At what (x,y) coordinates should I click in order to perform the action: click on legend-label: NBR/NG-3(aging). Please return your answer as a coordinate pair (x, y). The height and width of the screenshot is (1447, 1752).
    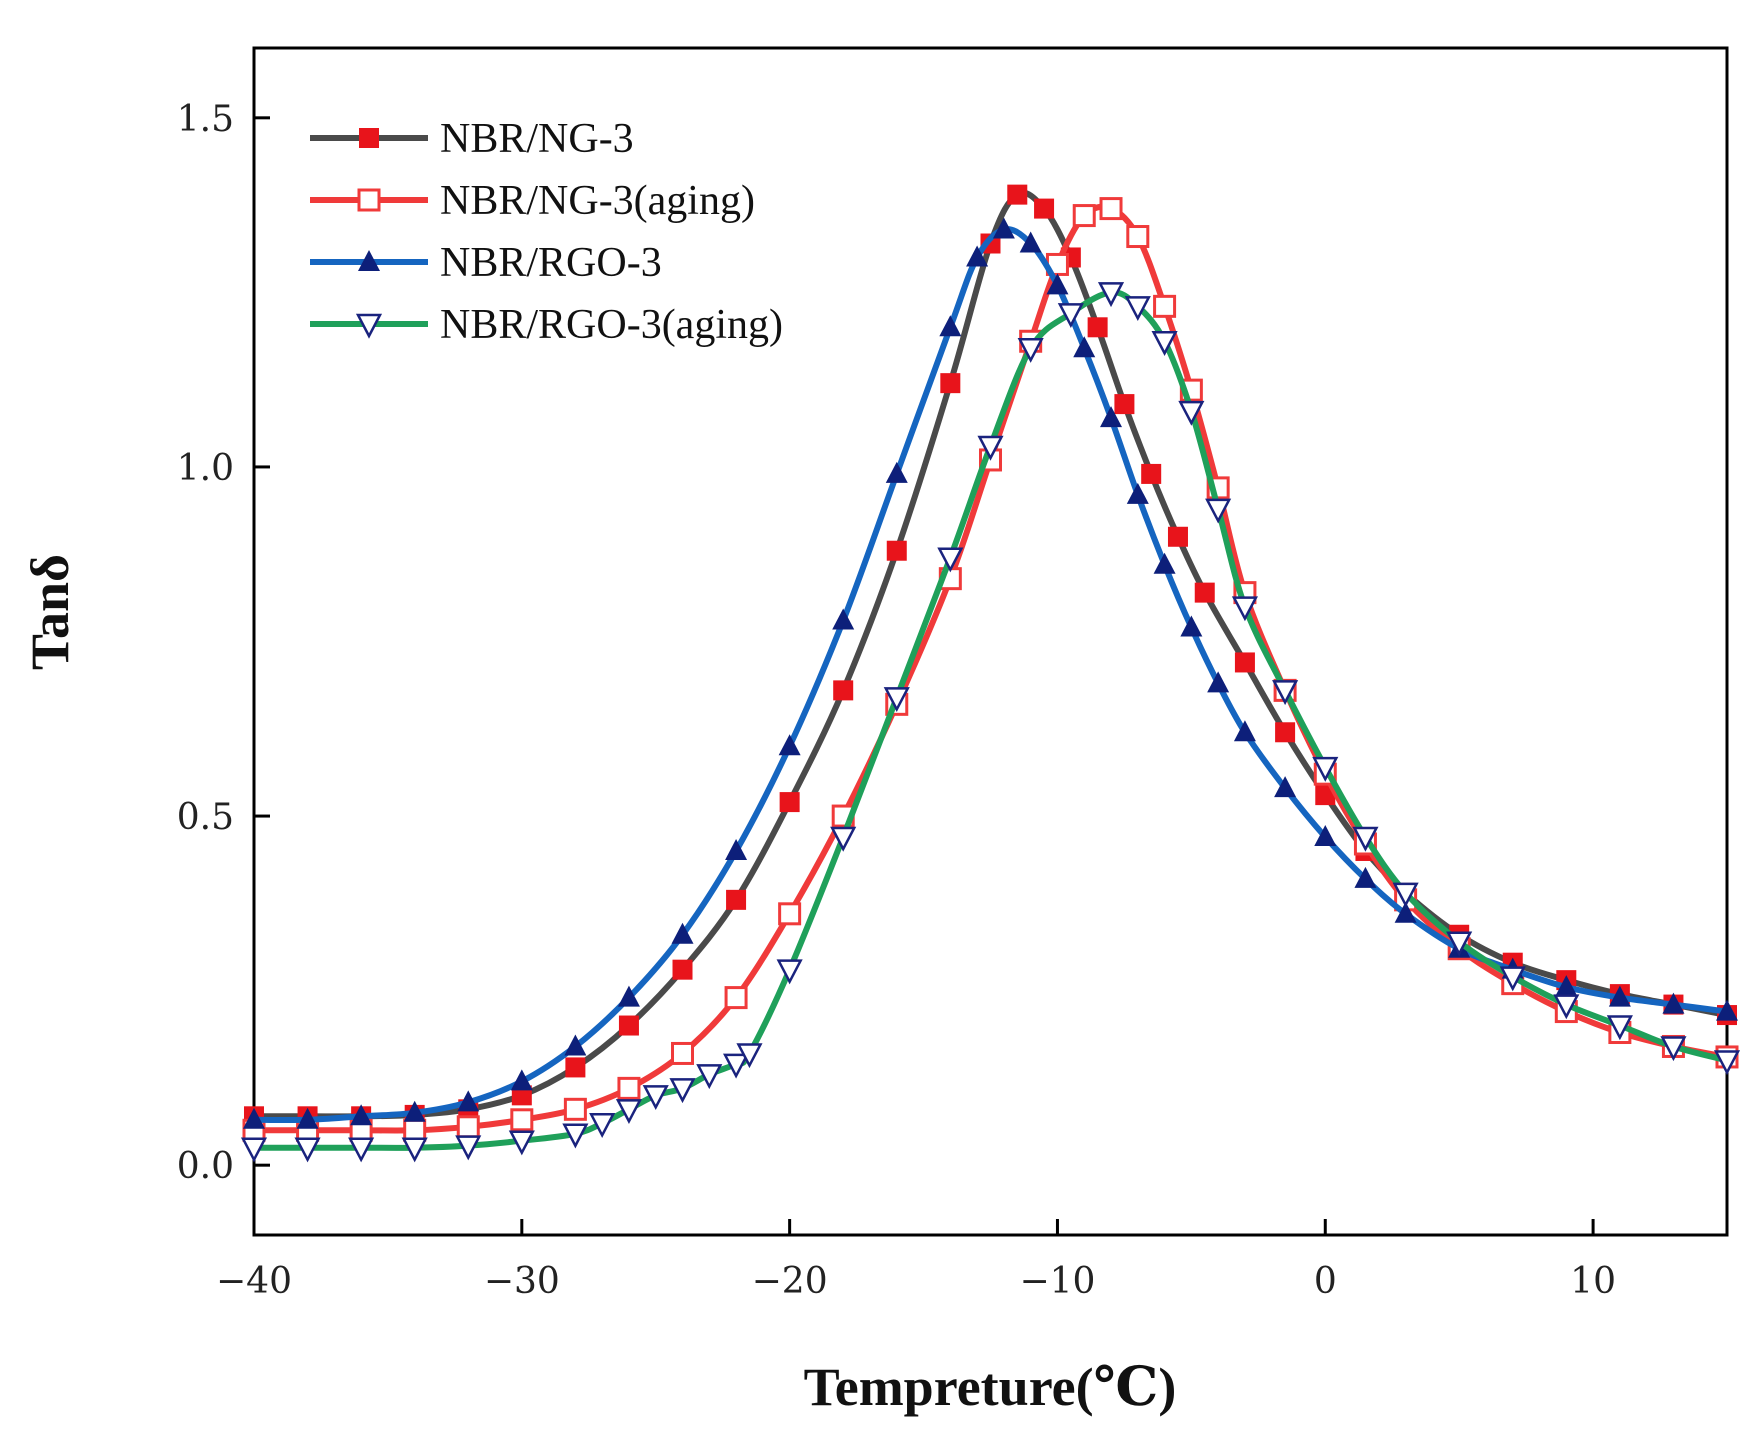
    Looking at the image, I should click on (597, 201).